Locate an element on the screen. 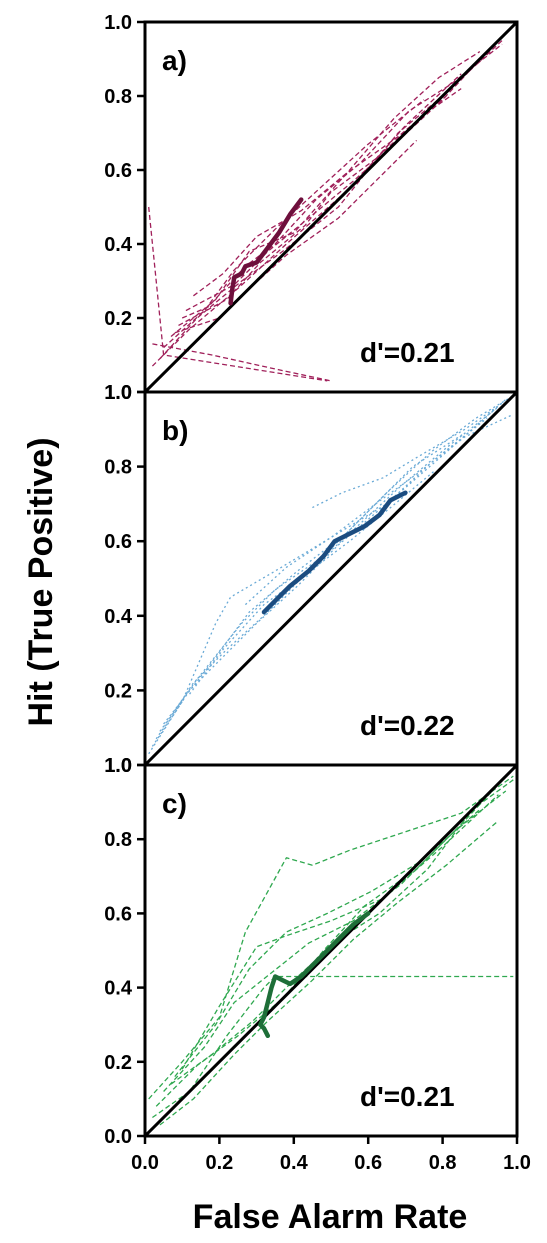  panel-c-x-tick-label: 0.2 is located at coordinates (219, 1163).